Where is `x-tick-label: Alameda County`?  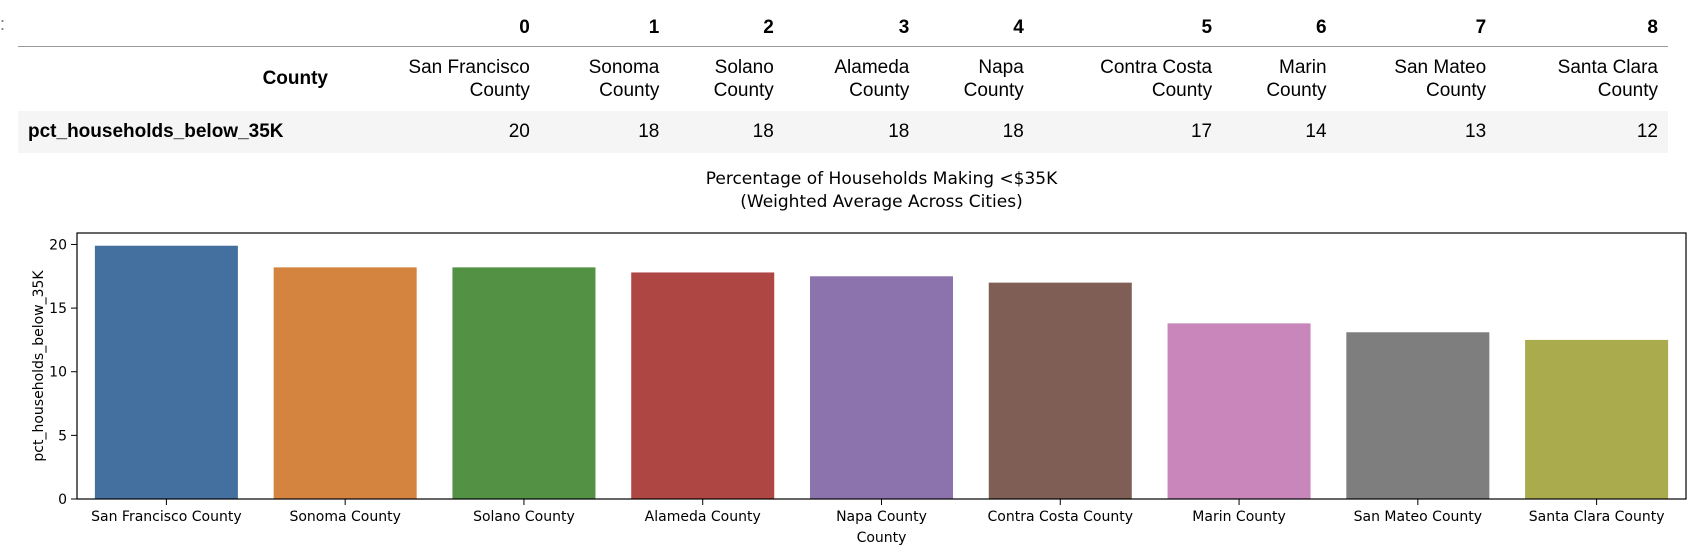 x-tick-label: Alameda County is located at coordinates (703, 517).